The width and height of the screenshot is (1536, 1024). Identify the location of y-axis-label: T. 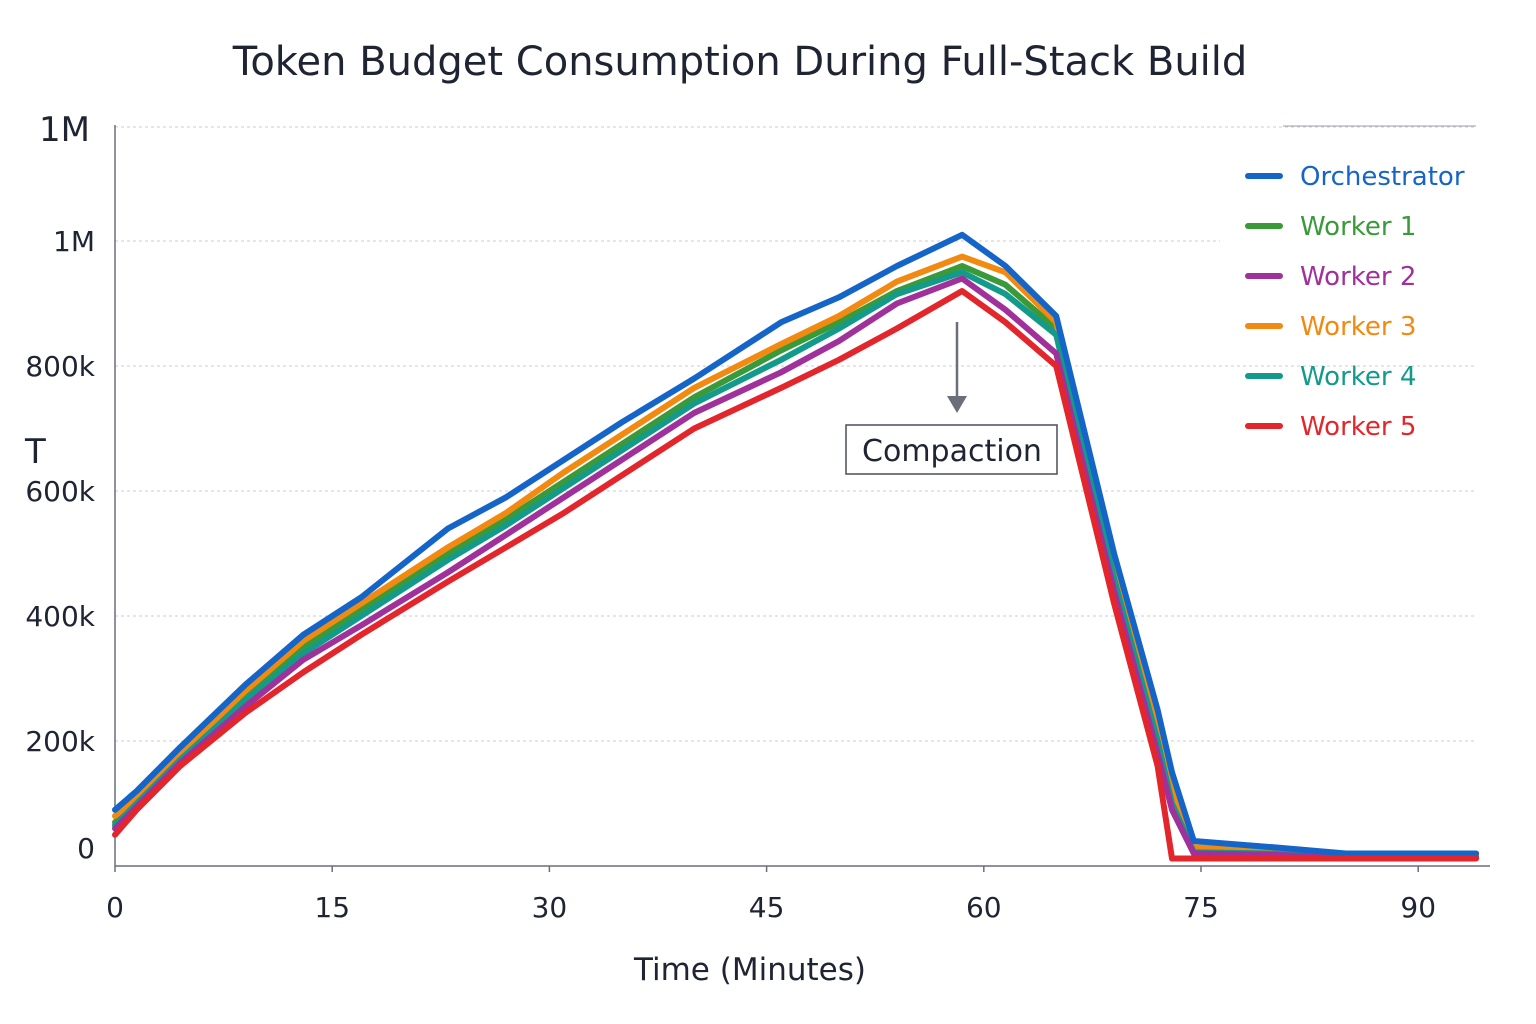
(35, 452).